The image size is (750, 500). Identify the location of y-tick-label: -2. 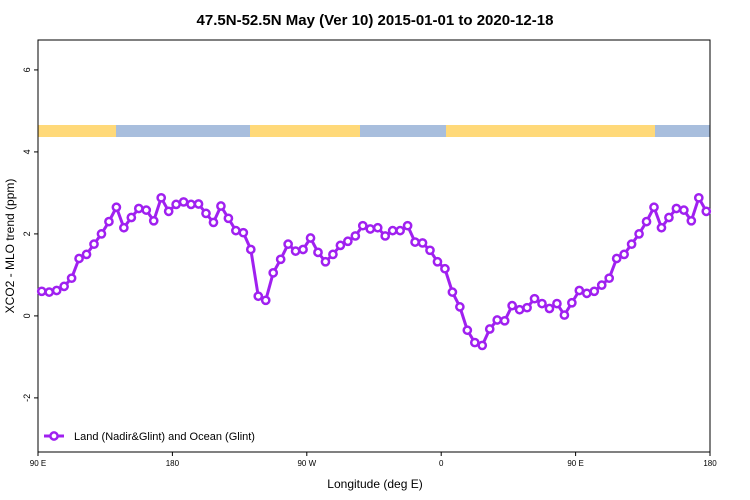
(27, 398).